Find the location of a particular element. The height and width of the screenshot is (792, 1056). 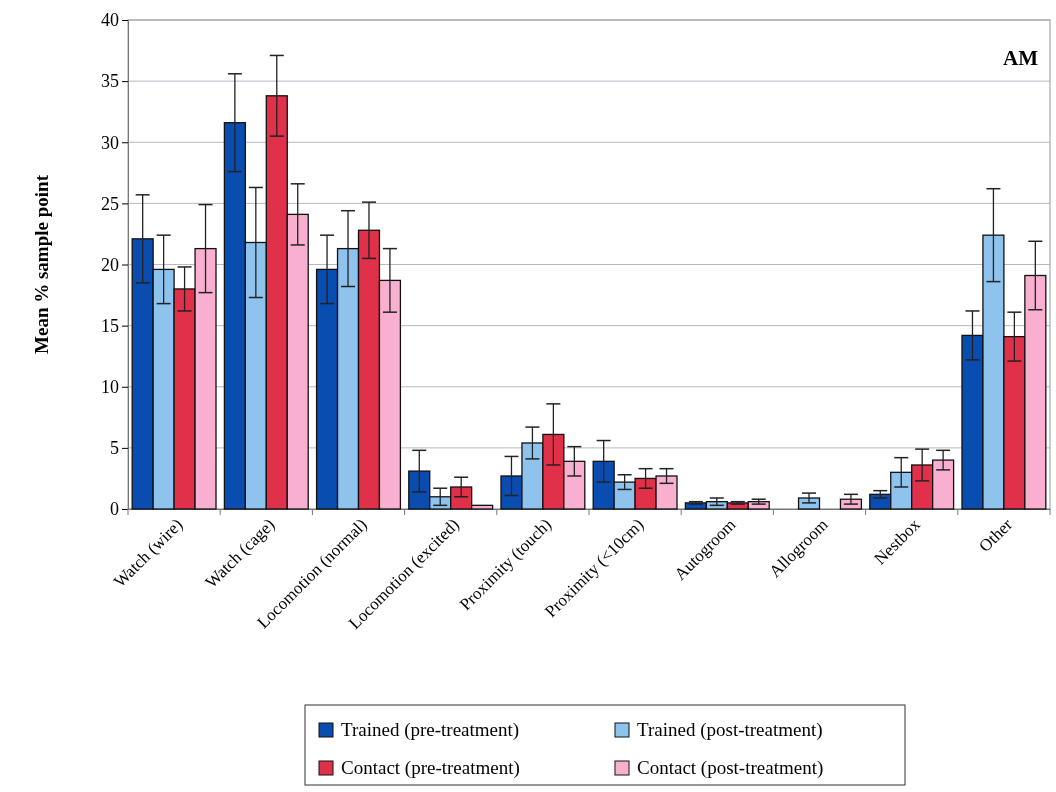

y-tick-label: 35 is located at coordinates (110, 81).